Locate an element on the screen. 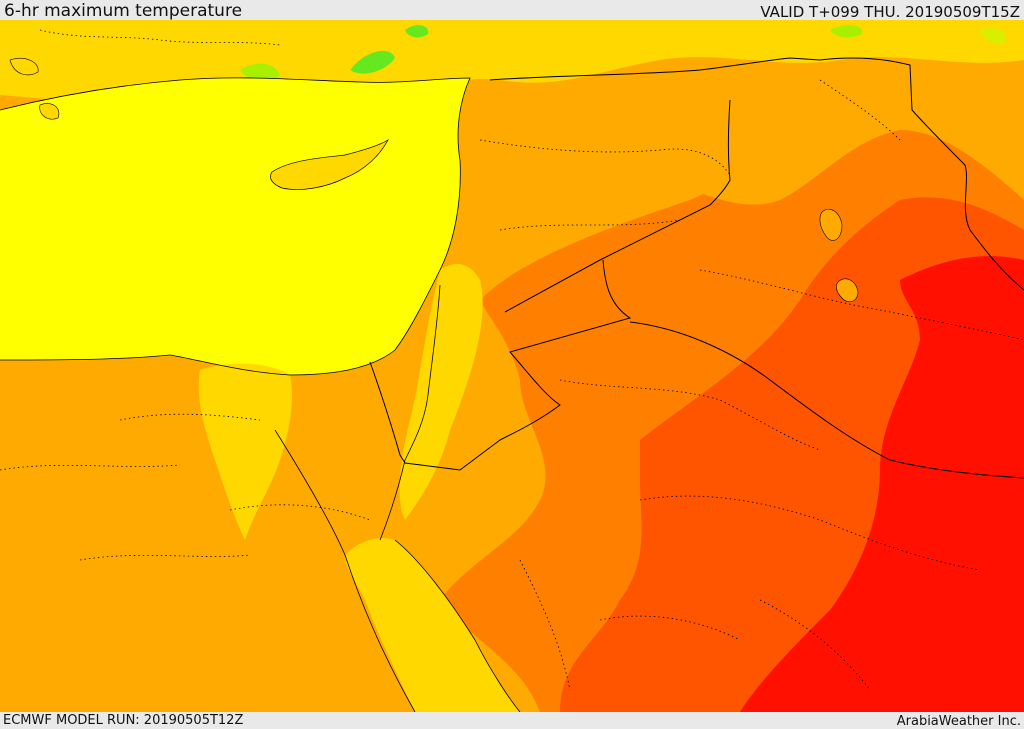 The width and height of the screenshot is (1024, 729). gulf-island is located at coordinates (831, 224).